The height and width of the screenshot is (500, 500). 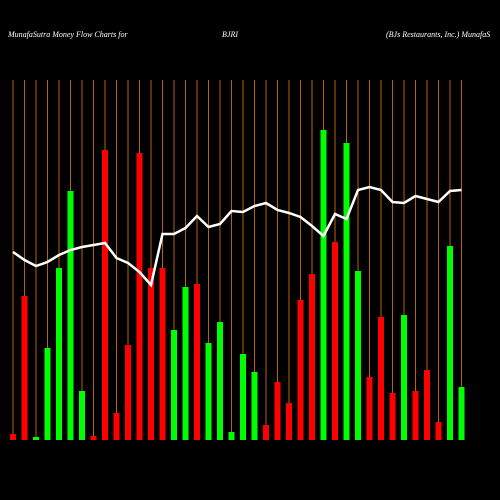 What do you see at coordinates (67, 34) in the screenshot?
I see `chart-title: MunafaSutra Money Flow Charts for` at bounding box center [67, 34].